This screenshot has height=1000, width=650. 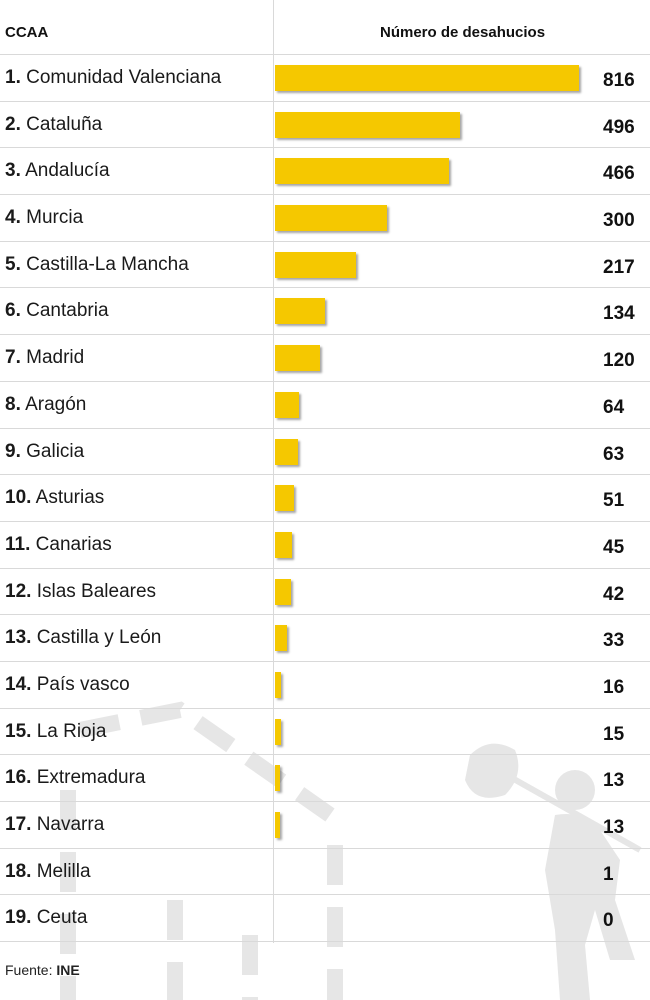 What do you see at coordinates (55, 218) in the screenshot?
I see `region-name: Murcia` at bounding box center [55, 218].